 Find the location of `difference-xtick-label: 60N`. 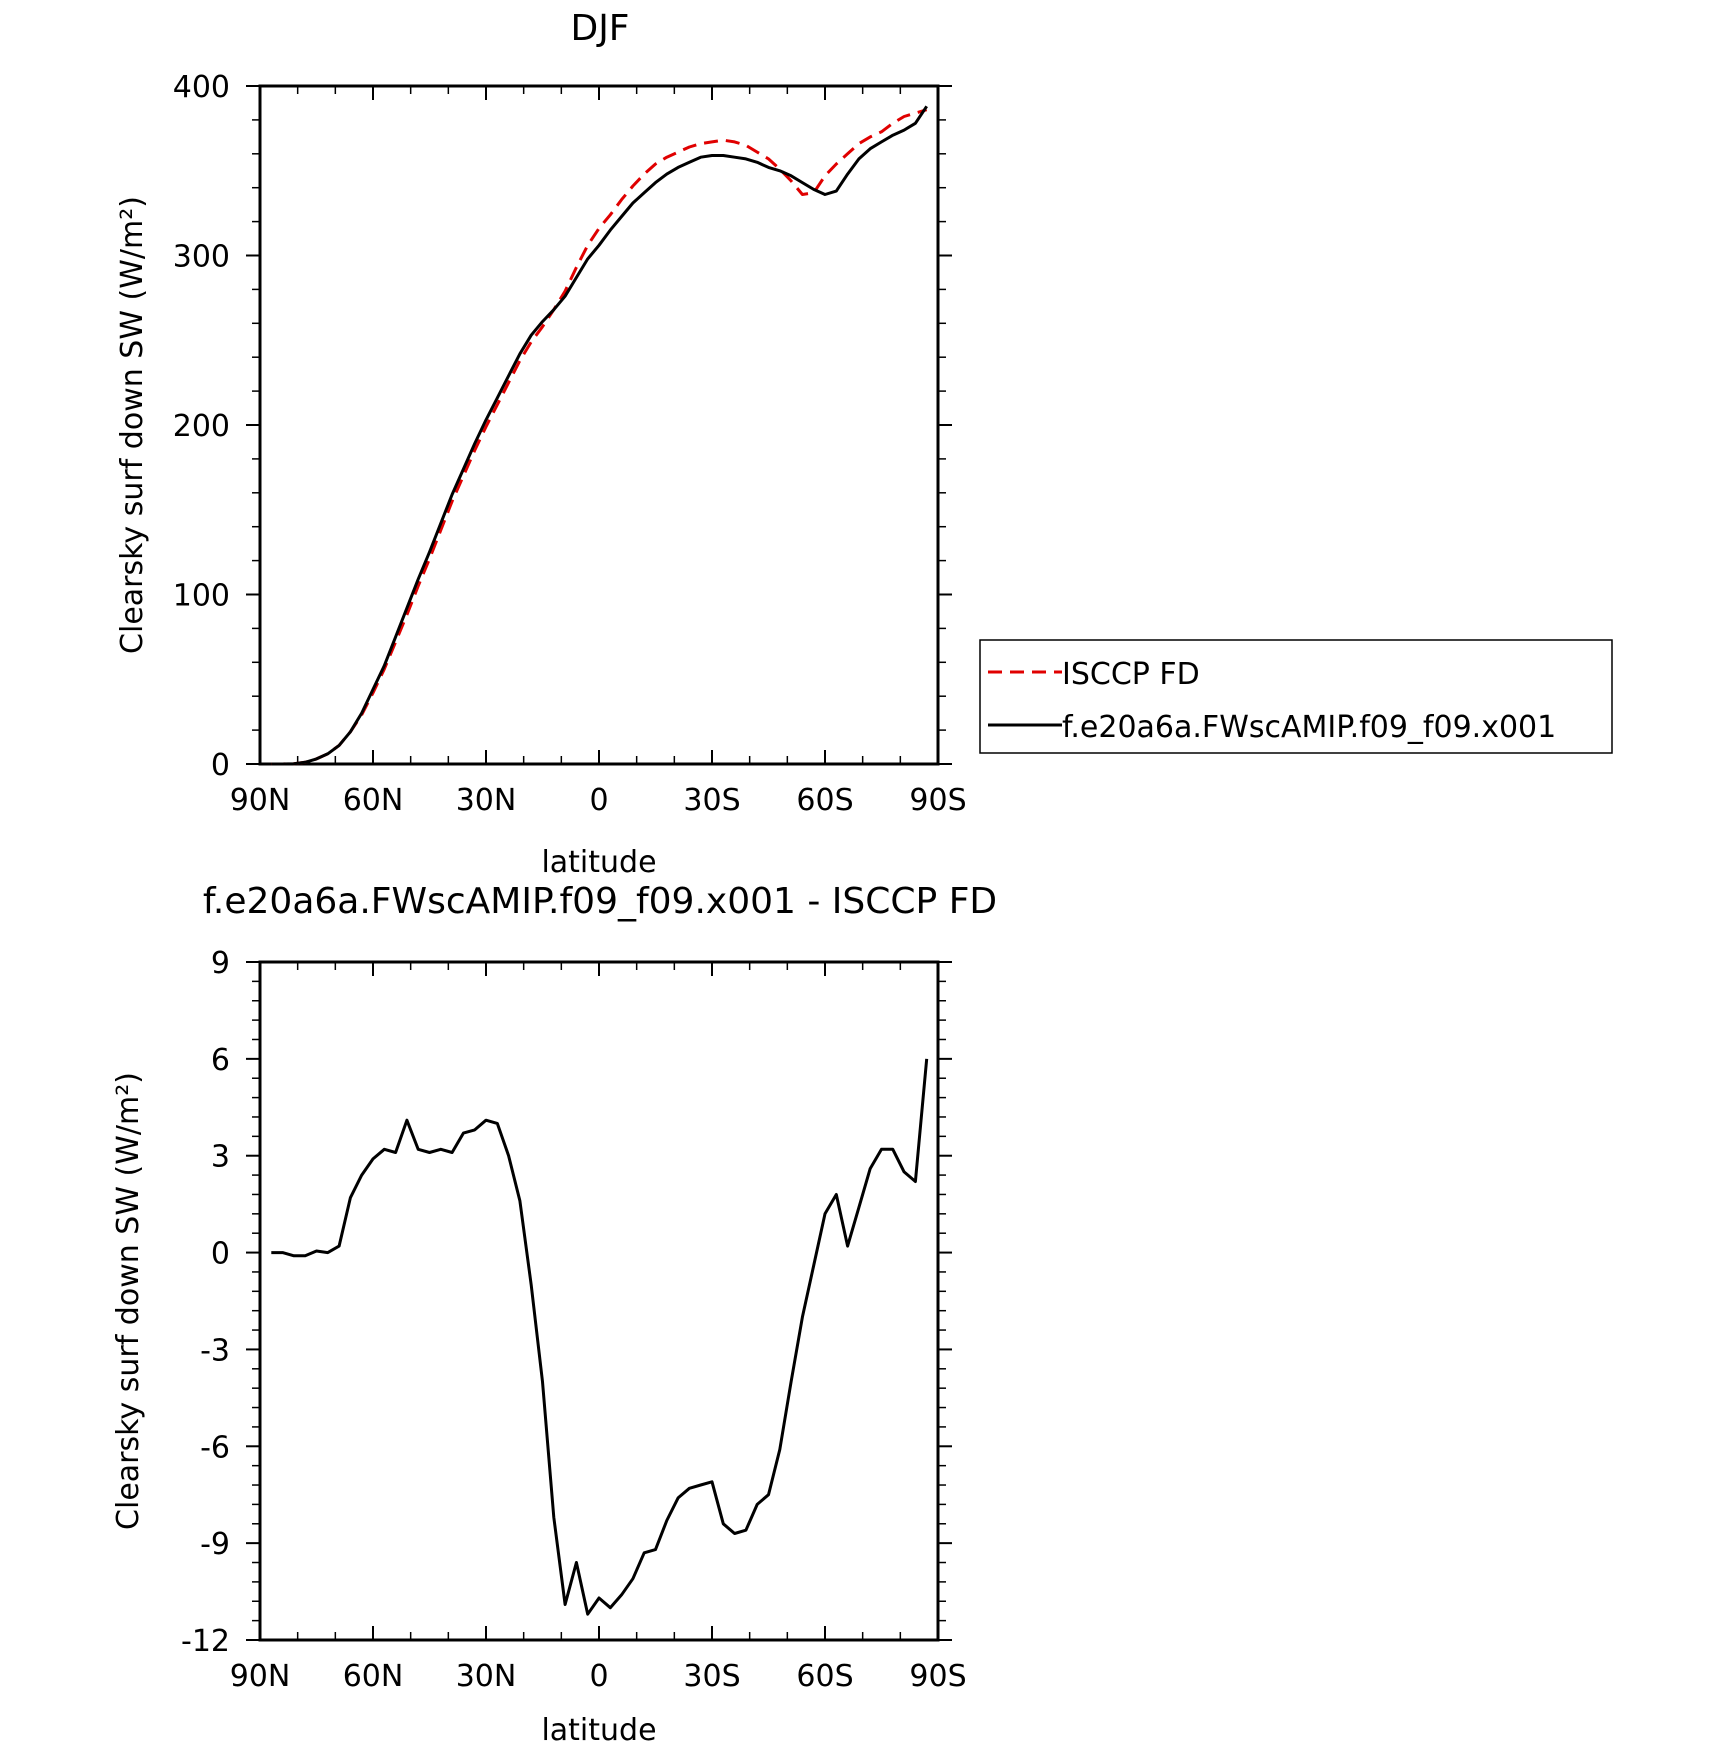

difference-xtick-label: 60N is located at coordinates (373, 1676).